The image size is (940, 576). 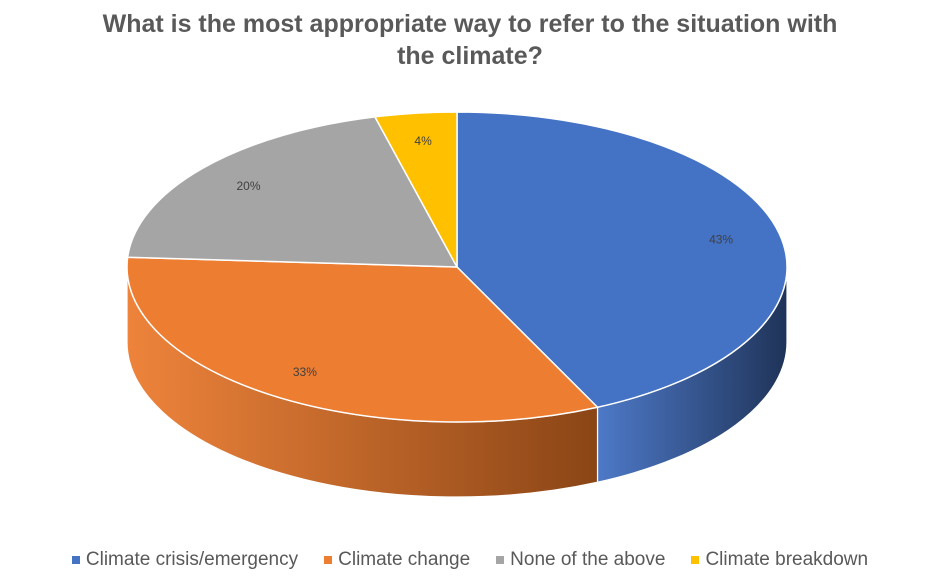 I want to click on legend-label: None of the above, so click(x=588, y=559).